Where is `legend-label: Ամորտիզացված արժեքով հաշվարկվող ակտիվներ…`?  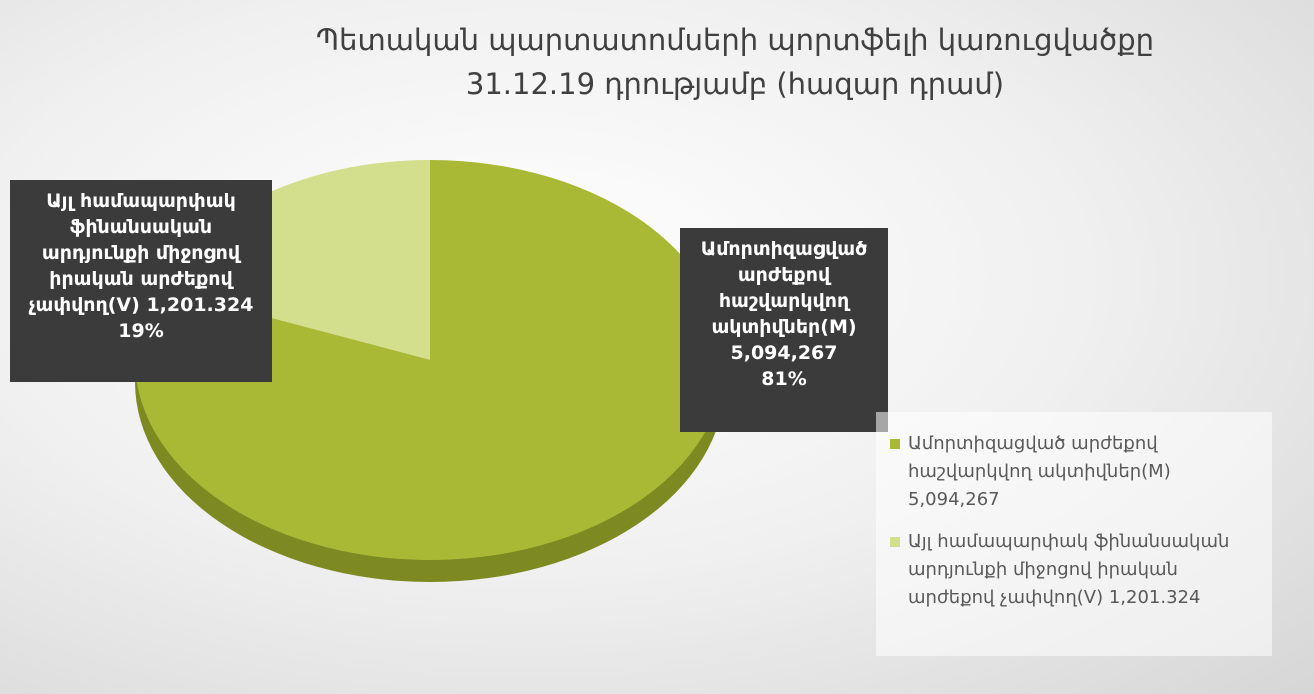 legend-label: Ամորտիզացված արժեքով հաշվարկվող ակտիվներ… is located at coordinates (1039, 457).